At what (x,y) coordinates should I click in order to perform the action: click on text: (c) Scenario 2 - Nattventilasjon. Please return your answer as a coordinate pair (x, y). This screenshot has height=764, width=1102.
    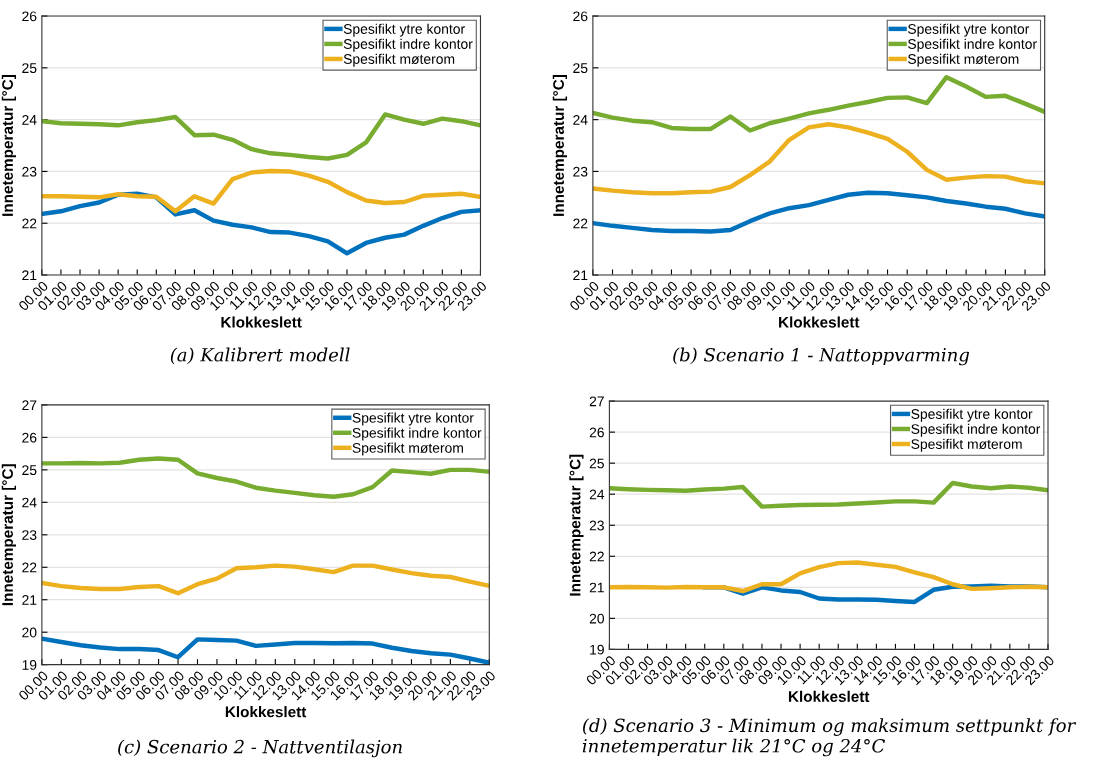
    Looking at the image, I should click on (260, 748).